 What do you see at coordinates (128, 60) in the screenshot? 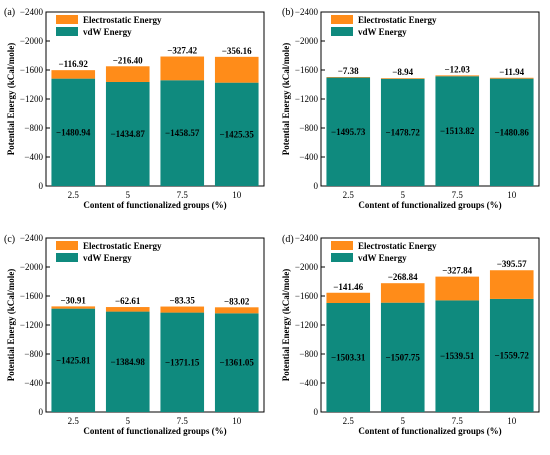
I see `electrostatic-value-label: −216.40` at bounding box center [128, 60].